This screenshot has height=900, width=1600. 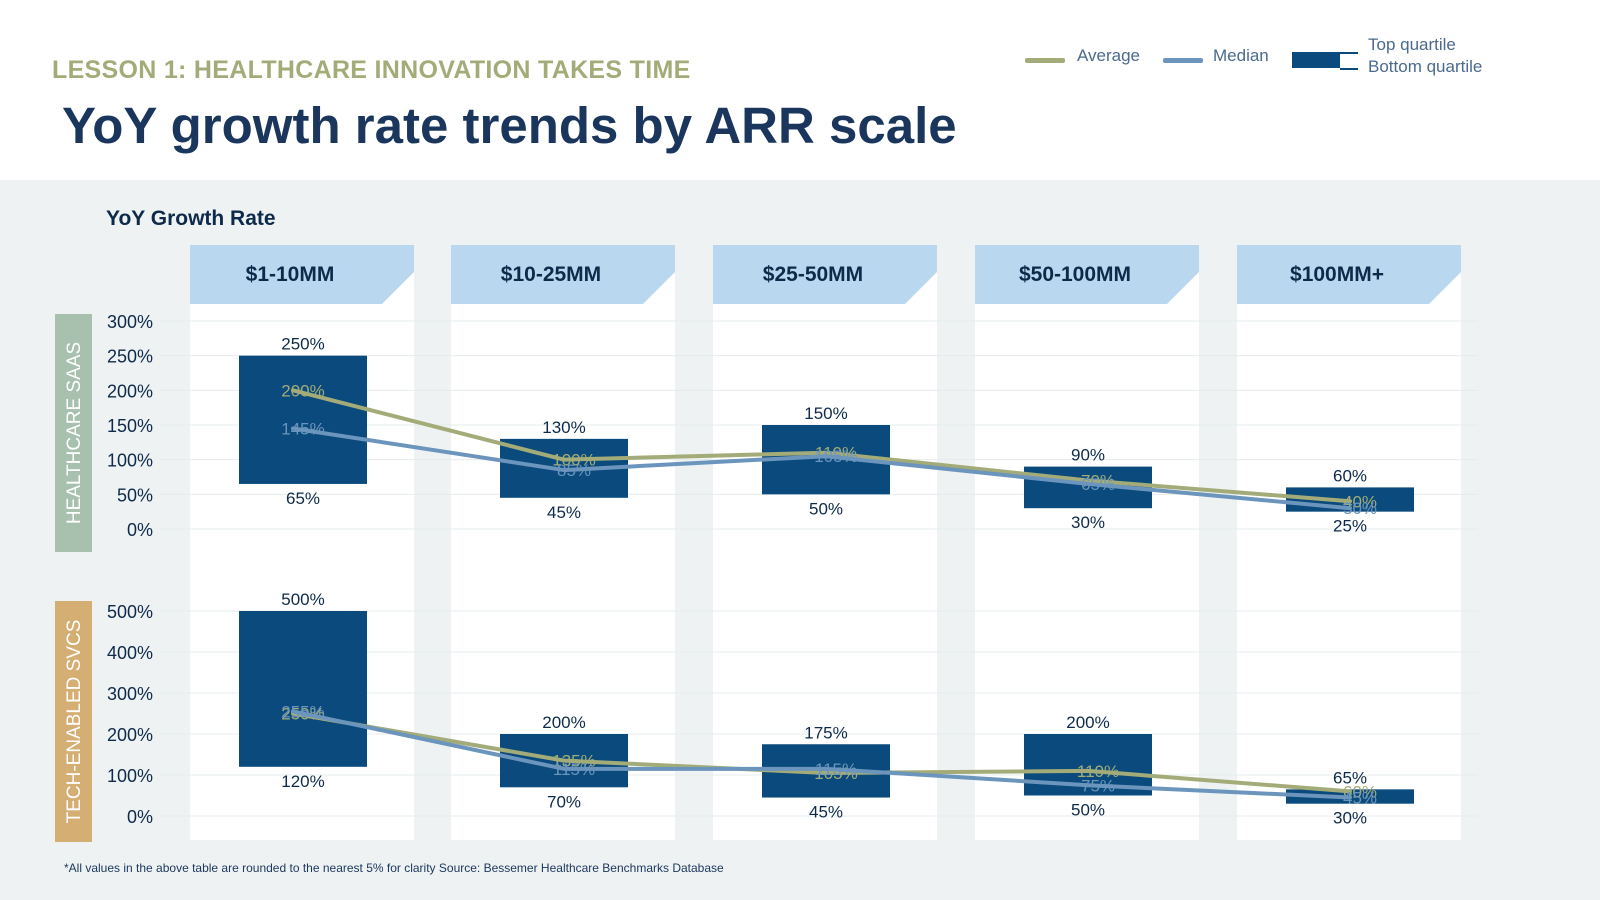 I want to click on bottom-quartile-label: 25%, so click(x=1350, y=526).